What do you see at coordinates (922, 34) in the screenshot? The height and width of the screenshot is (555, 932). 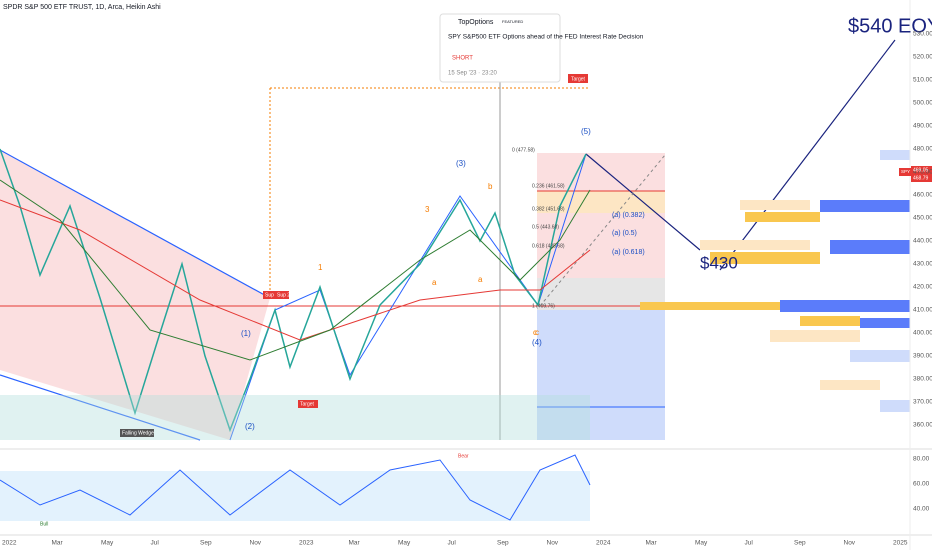 I see `price-axis-label: 530.00` at bounding box center [922, 34].